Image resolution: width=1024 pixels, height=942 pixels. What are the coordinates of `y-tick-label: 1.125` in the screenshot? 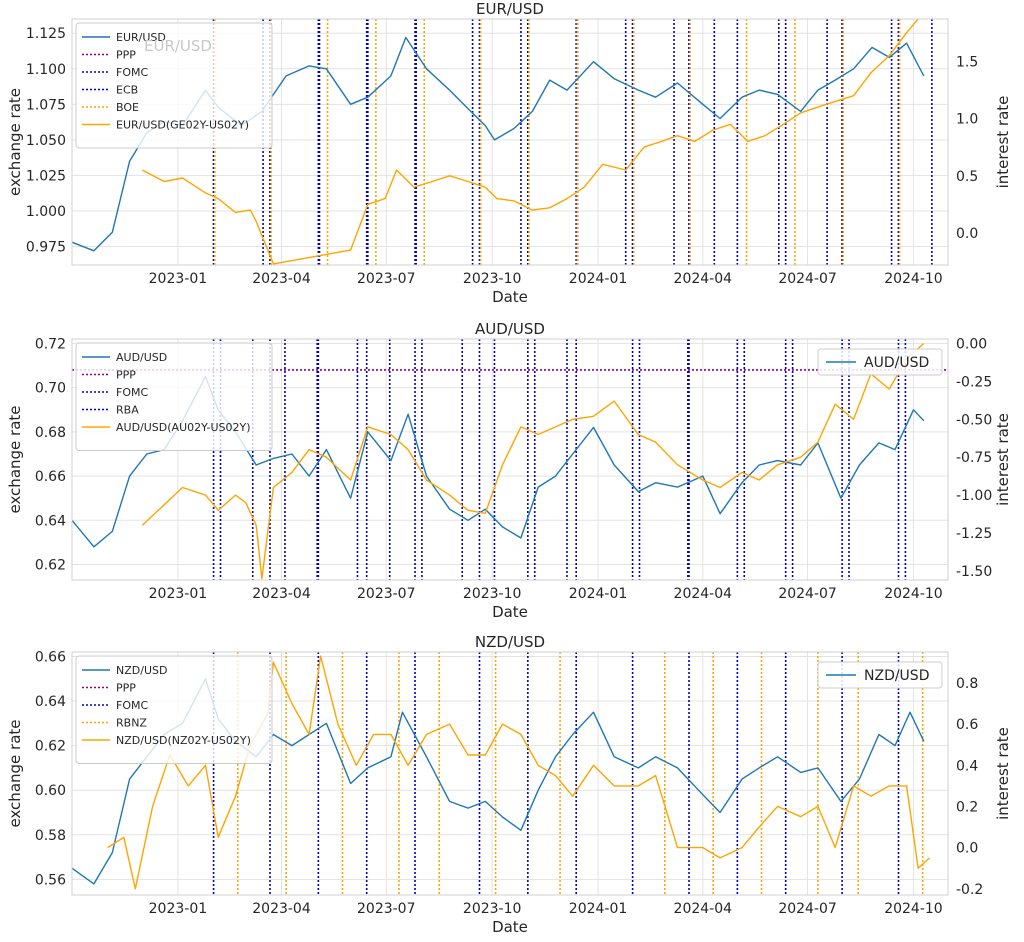 It's located at (46, 34).